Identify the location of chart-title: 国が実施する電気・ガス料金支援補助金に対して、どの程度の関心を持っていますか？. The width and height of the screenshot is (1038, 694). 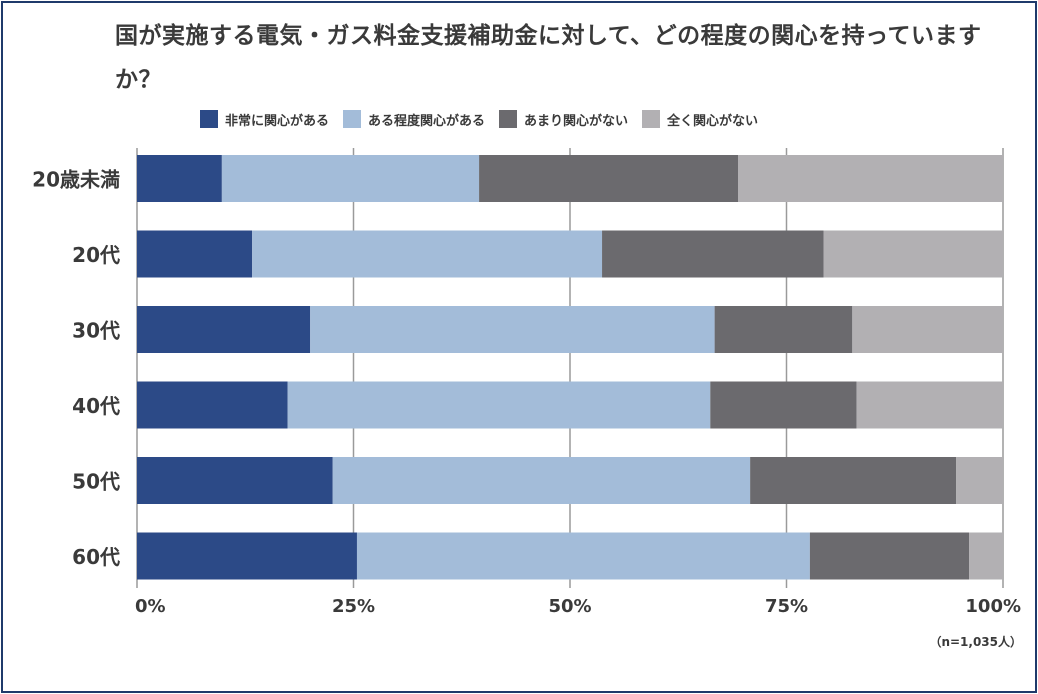
(548, 58).